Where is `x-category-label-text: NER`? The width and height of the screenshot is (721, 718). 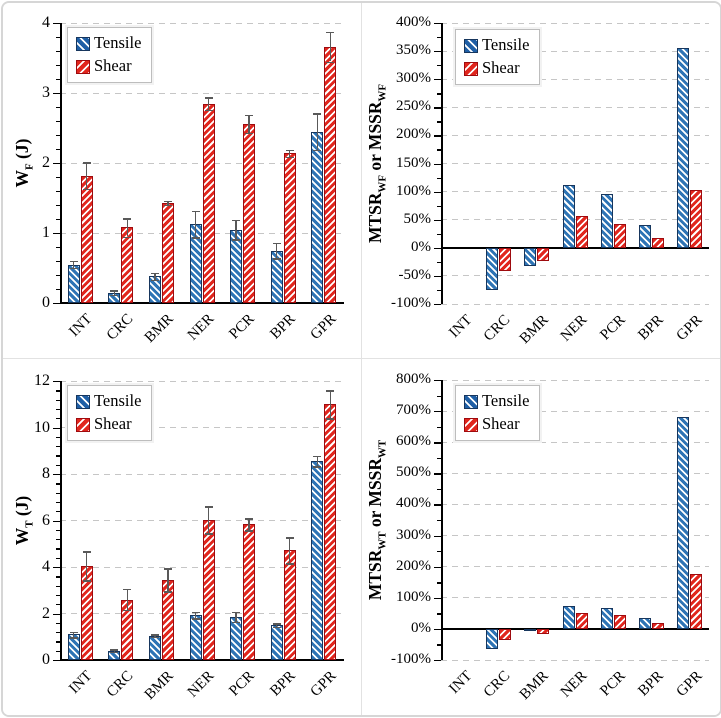 x-category-label-text: NER is located at coordinates (201, 684).